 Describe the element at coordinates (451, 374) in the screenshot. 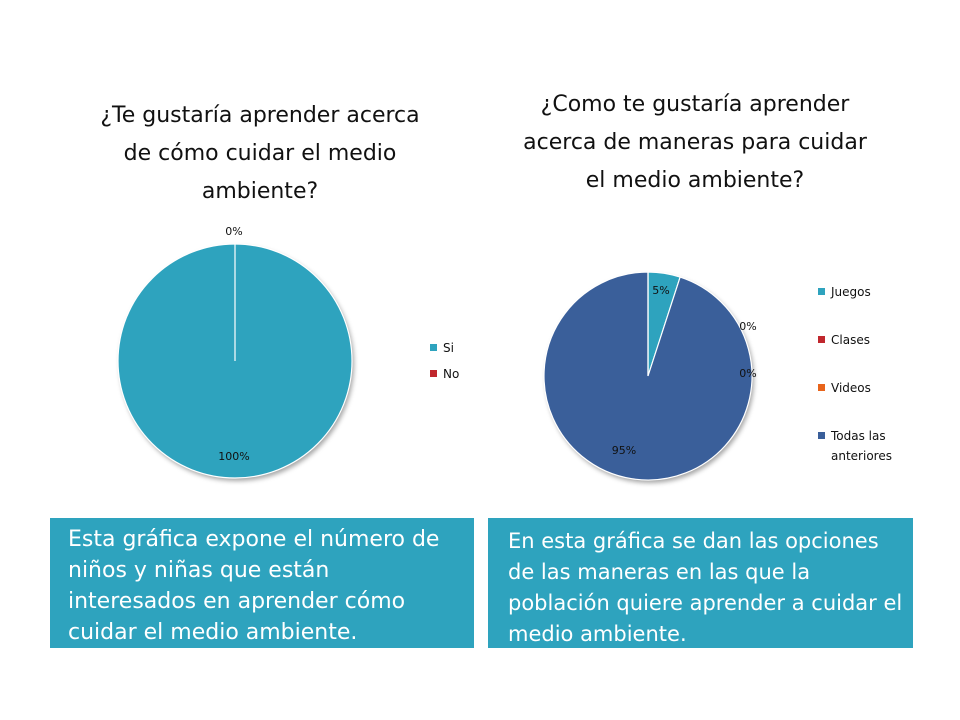

I see `chart-1-legend-label-1: No` at that location.